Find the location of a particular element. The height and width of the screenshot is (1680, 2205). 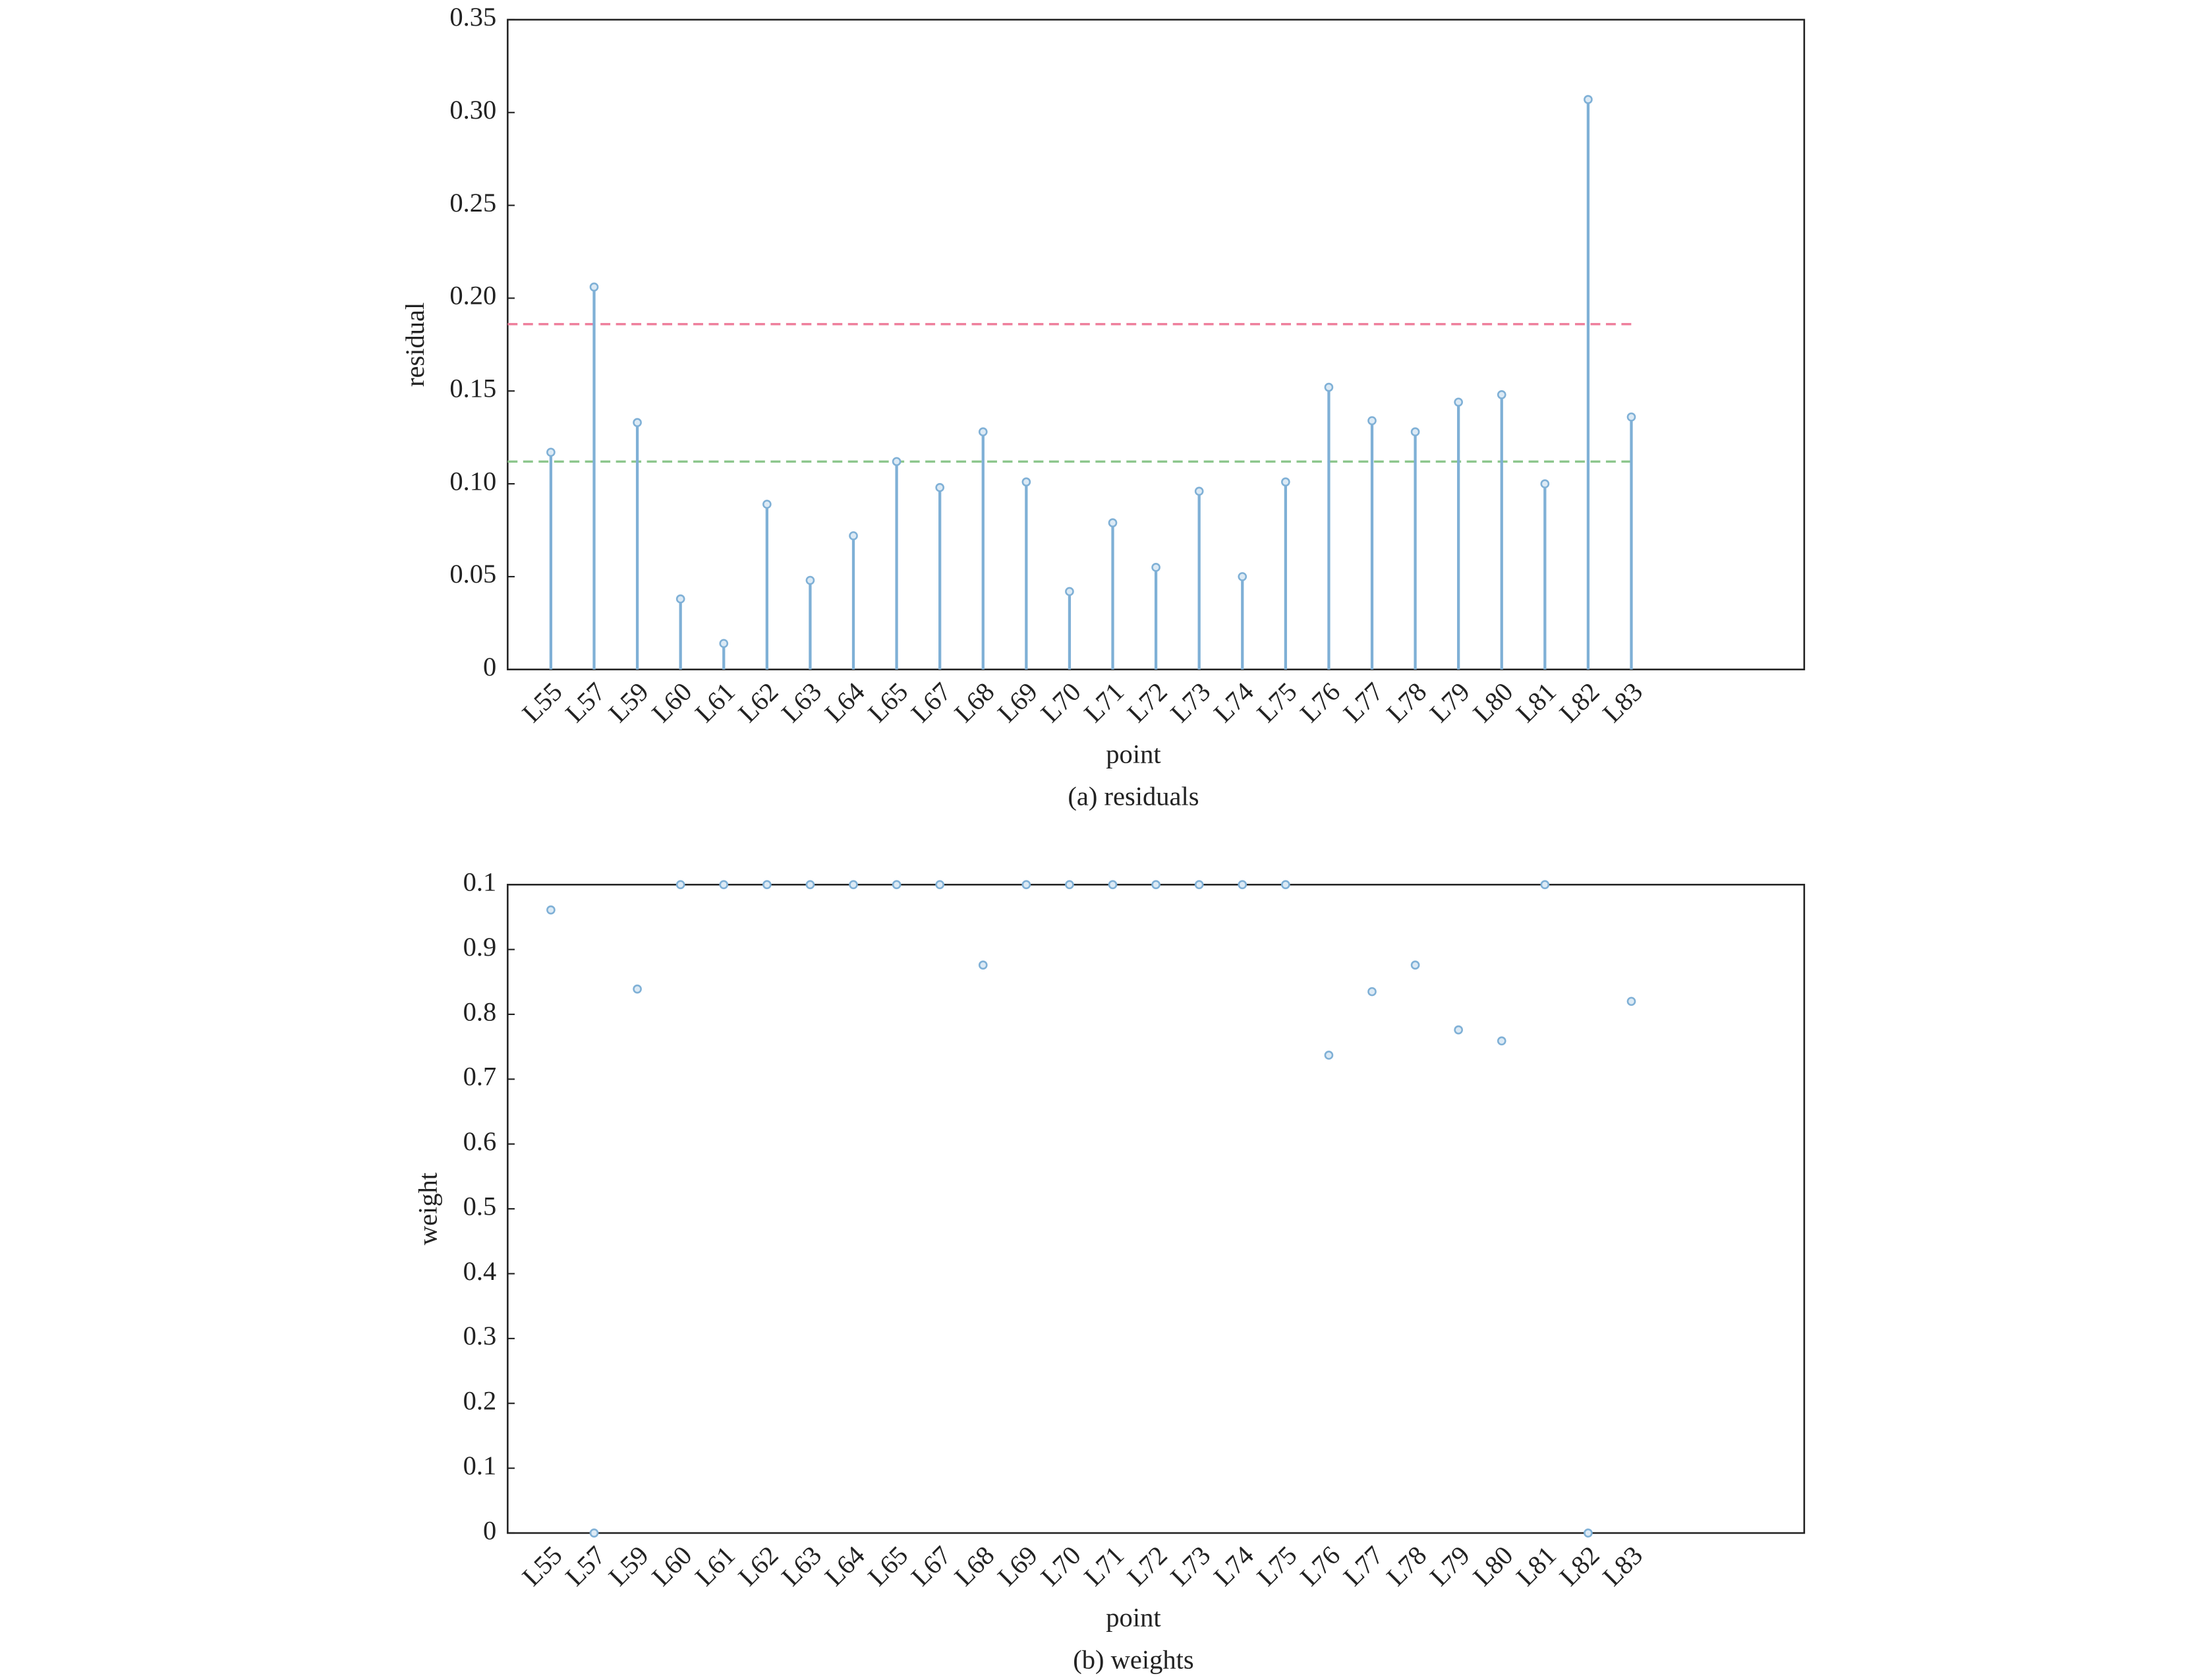

caption: (a) residuals is located at coordinates (1133, 796).